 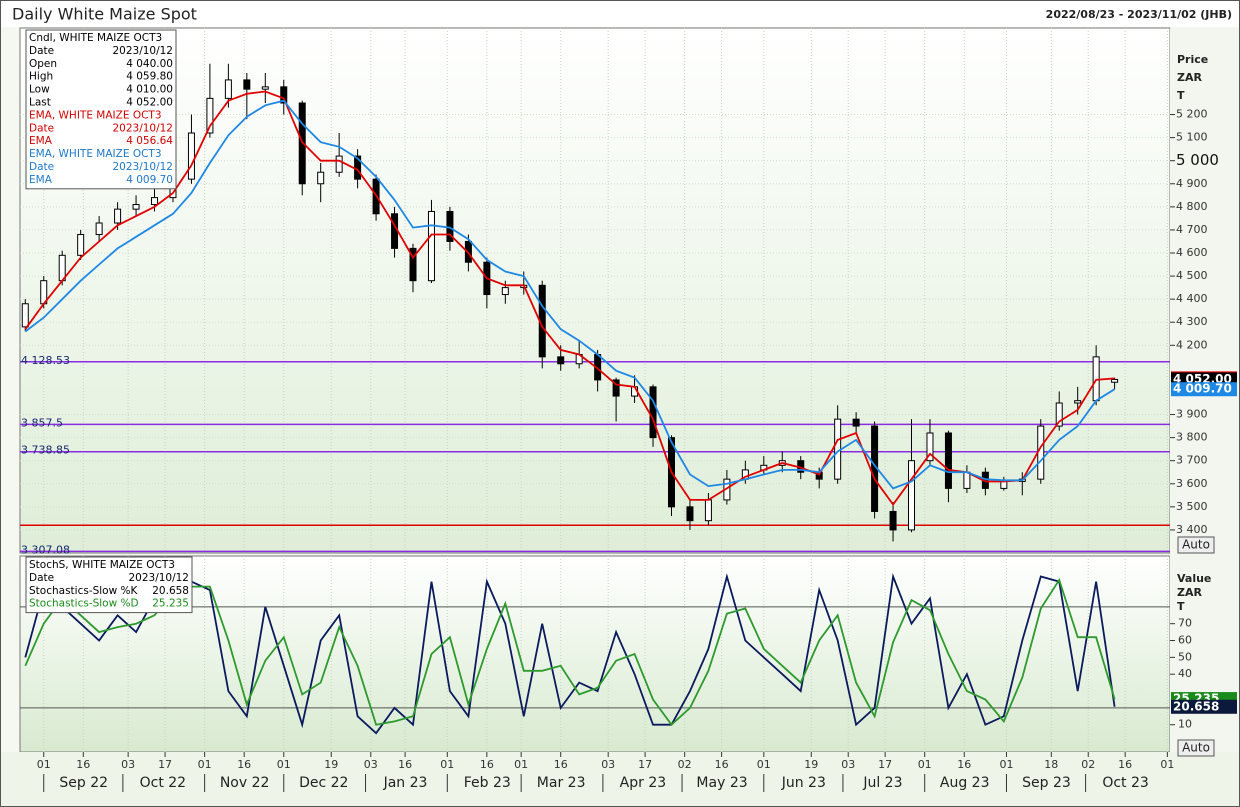 I want to click on info-value: 4 010.00, so click(x=149, y=90).